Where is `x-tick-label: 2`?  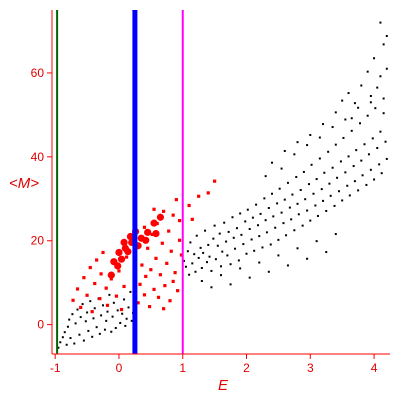
x-tick-label: 2 is located at coordinates (246, 368).